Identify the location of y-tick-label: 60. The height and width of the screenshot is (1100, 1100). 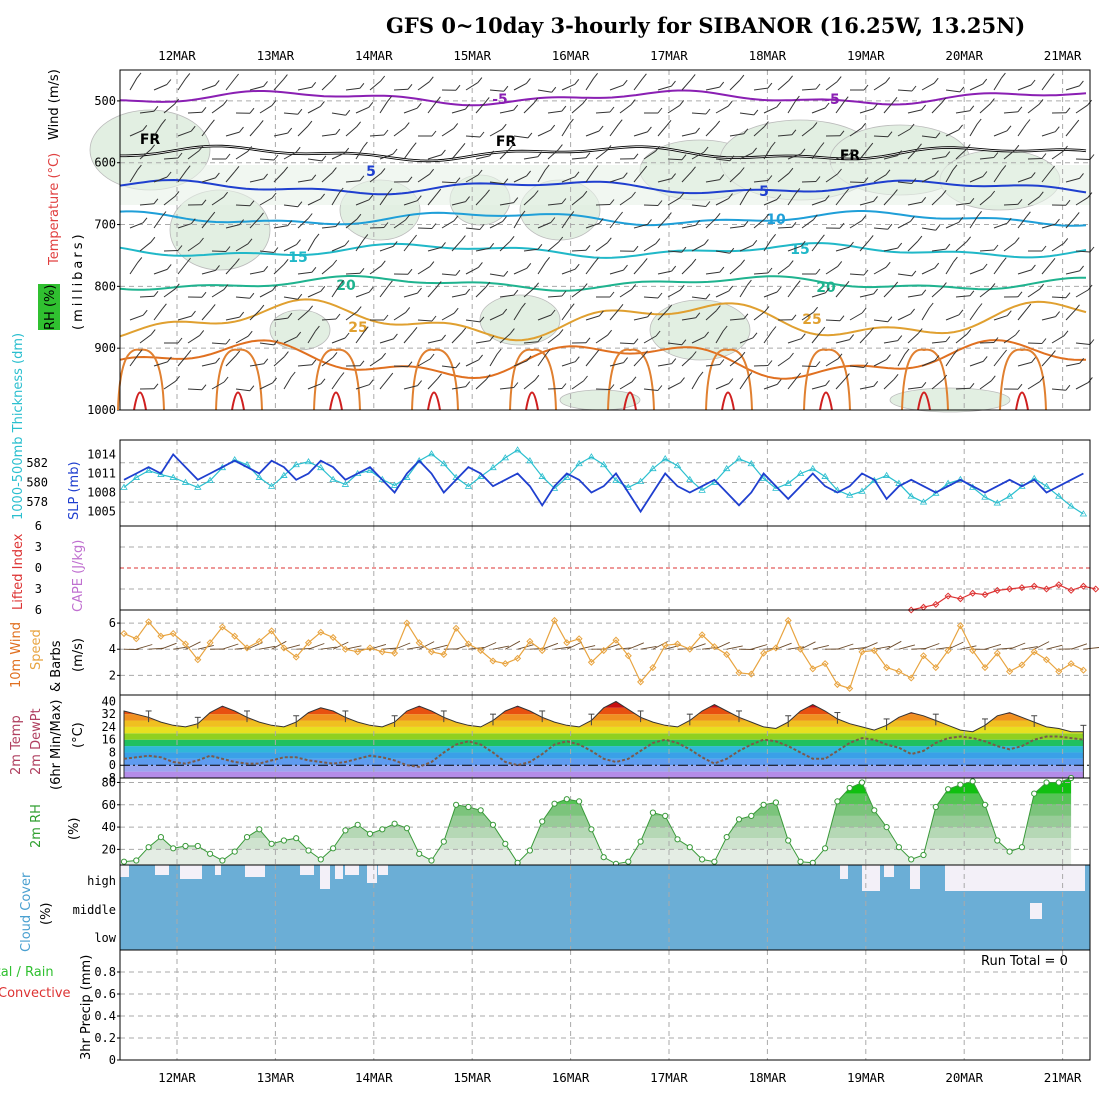
(109, 805).